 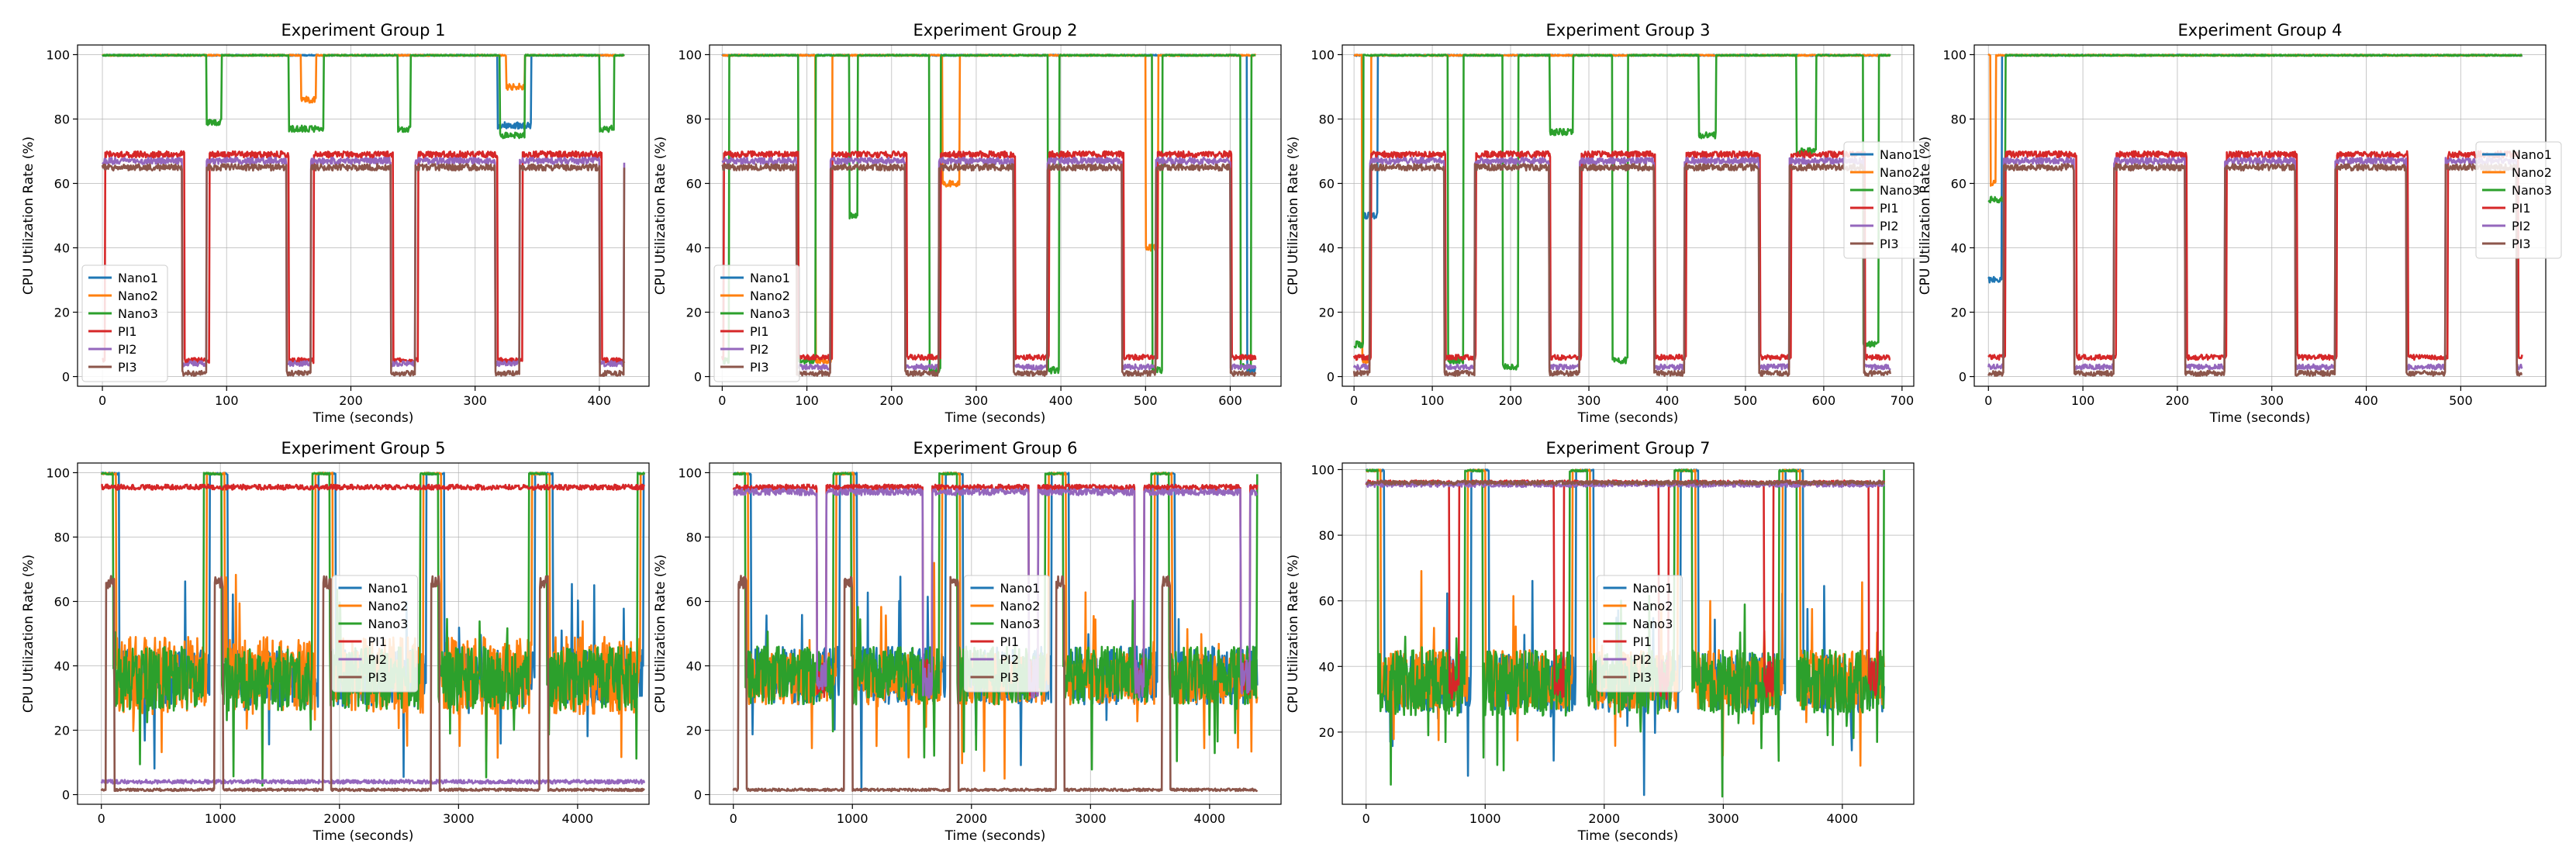 What do you see at coordinates (1843, 819) in the screenshot?
I see `x-tick-label: 4000` at bounding box center [1843, 819].